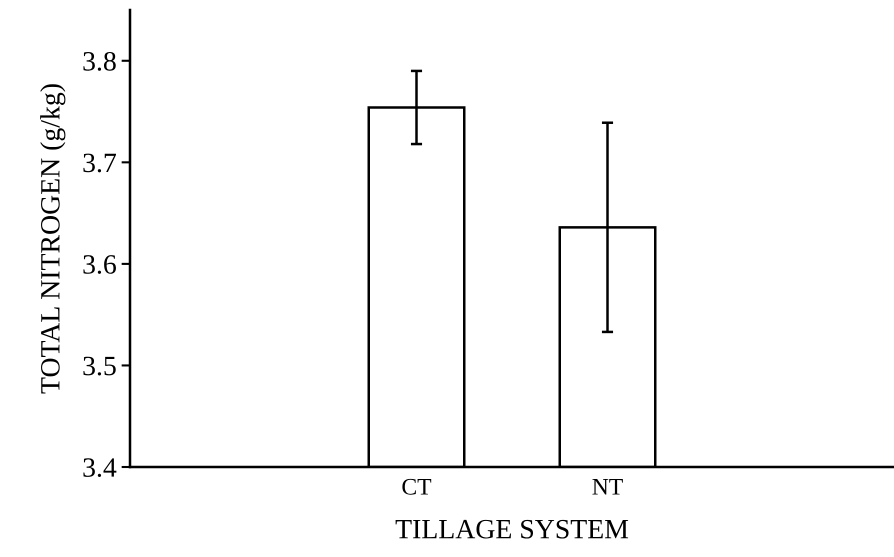  Describe the element at coordinates (99, 61) in the screenshot. I see `y-tick-label: 3.8` at that location.